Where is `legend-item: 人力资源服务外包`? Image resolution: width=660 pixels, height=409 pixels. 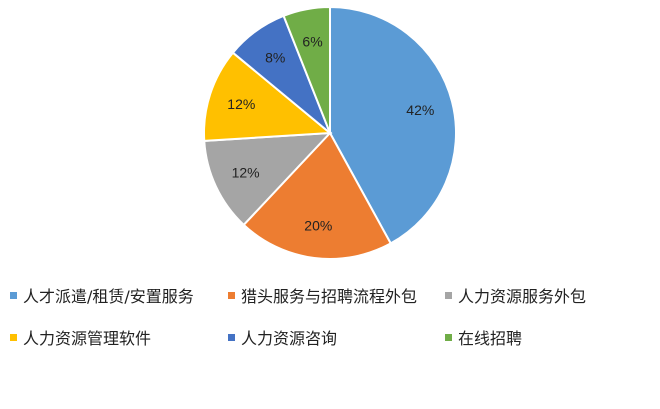
legend-item: 人力资源服务外包 is located at coordinates (515, 295).